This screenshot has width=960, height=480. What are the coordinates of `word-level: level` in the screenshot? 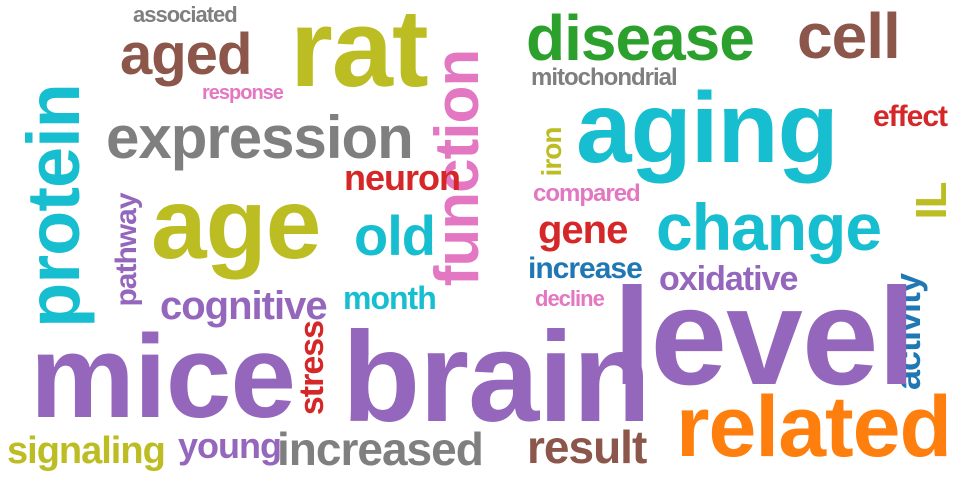 It's located at (764, 337).